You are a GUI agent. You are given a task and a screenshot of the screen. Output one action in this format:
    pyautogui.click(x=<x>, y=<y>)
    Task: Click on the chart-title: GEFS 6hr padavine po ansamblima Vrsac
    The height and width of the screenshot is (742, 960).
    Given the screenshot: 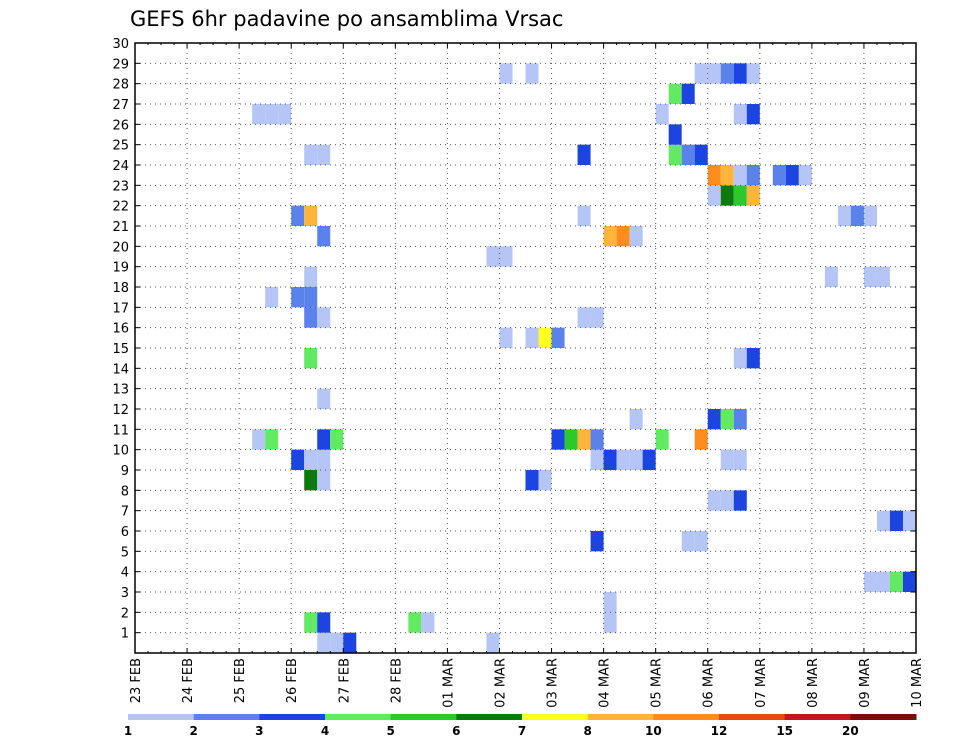 What is the action you would take?
    pyautogui.click(x=346, y=19)
    